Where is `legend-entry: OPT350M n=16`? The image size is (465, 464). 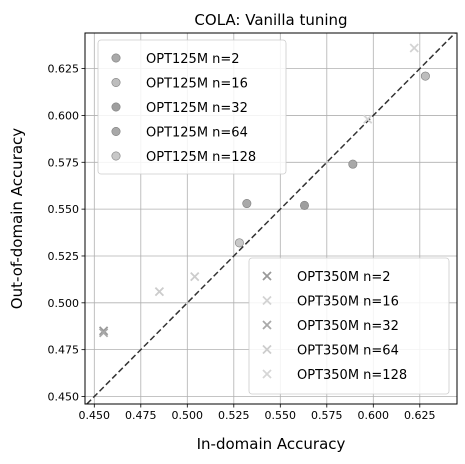
legend-entry: OPT350M n=16 is located at coordinates (348, 302).